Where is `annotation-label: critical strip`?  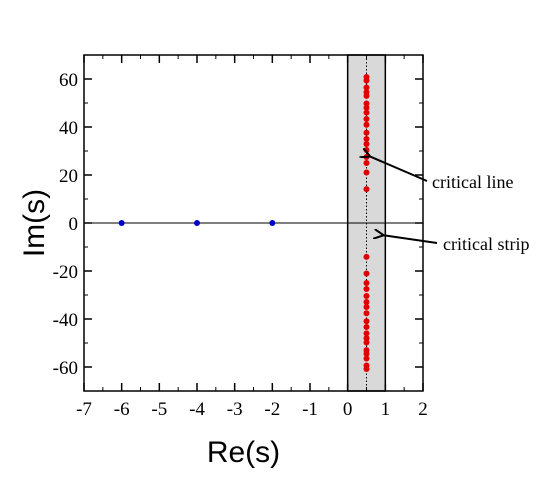
annotation-label: critical strip is located at coordinates (486, 244).